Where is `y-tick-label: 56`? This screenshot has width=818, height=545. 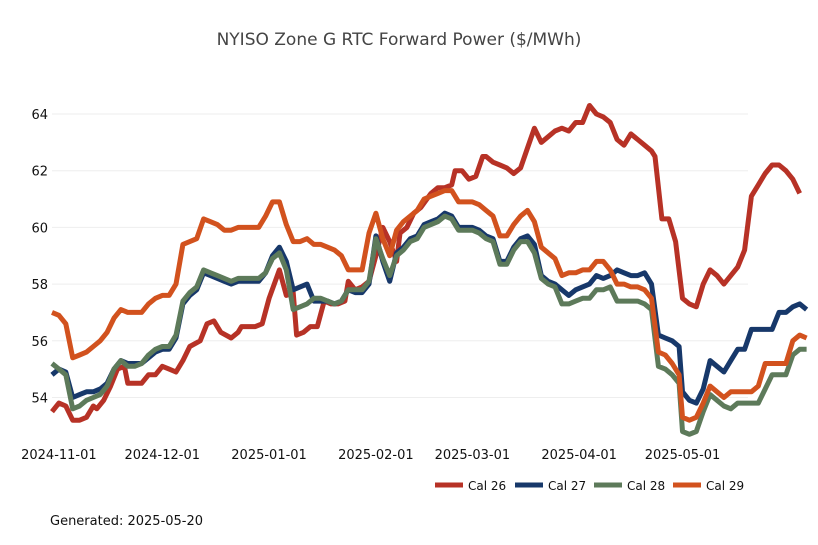
y-tick-label: 56 is located at coordinates (39, 342).